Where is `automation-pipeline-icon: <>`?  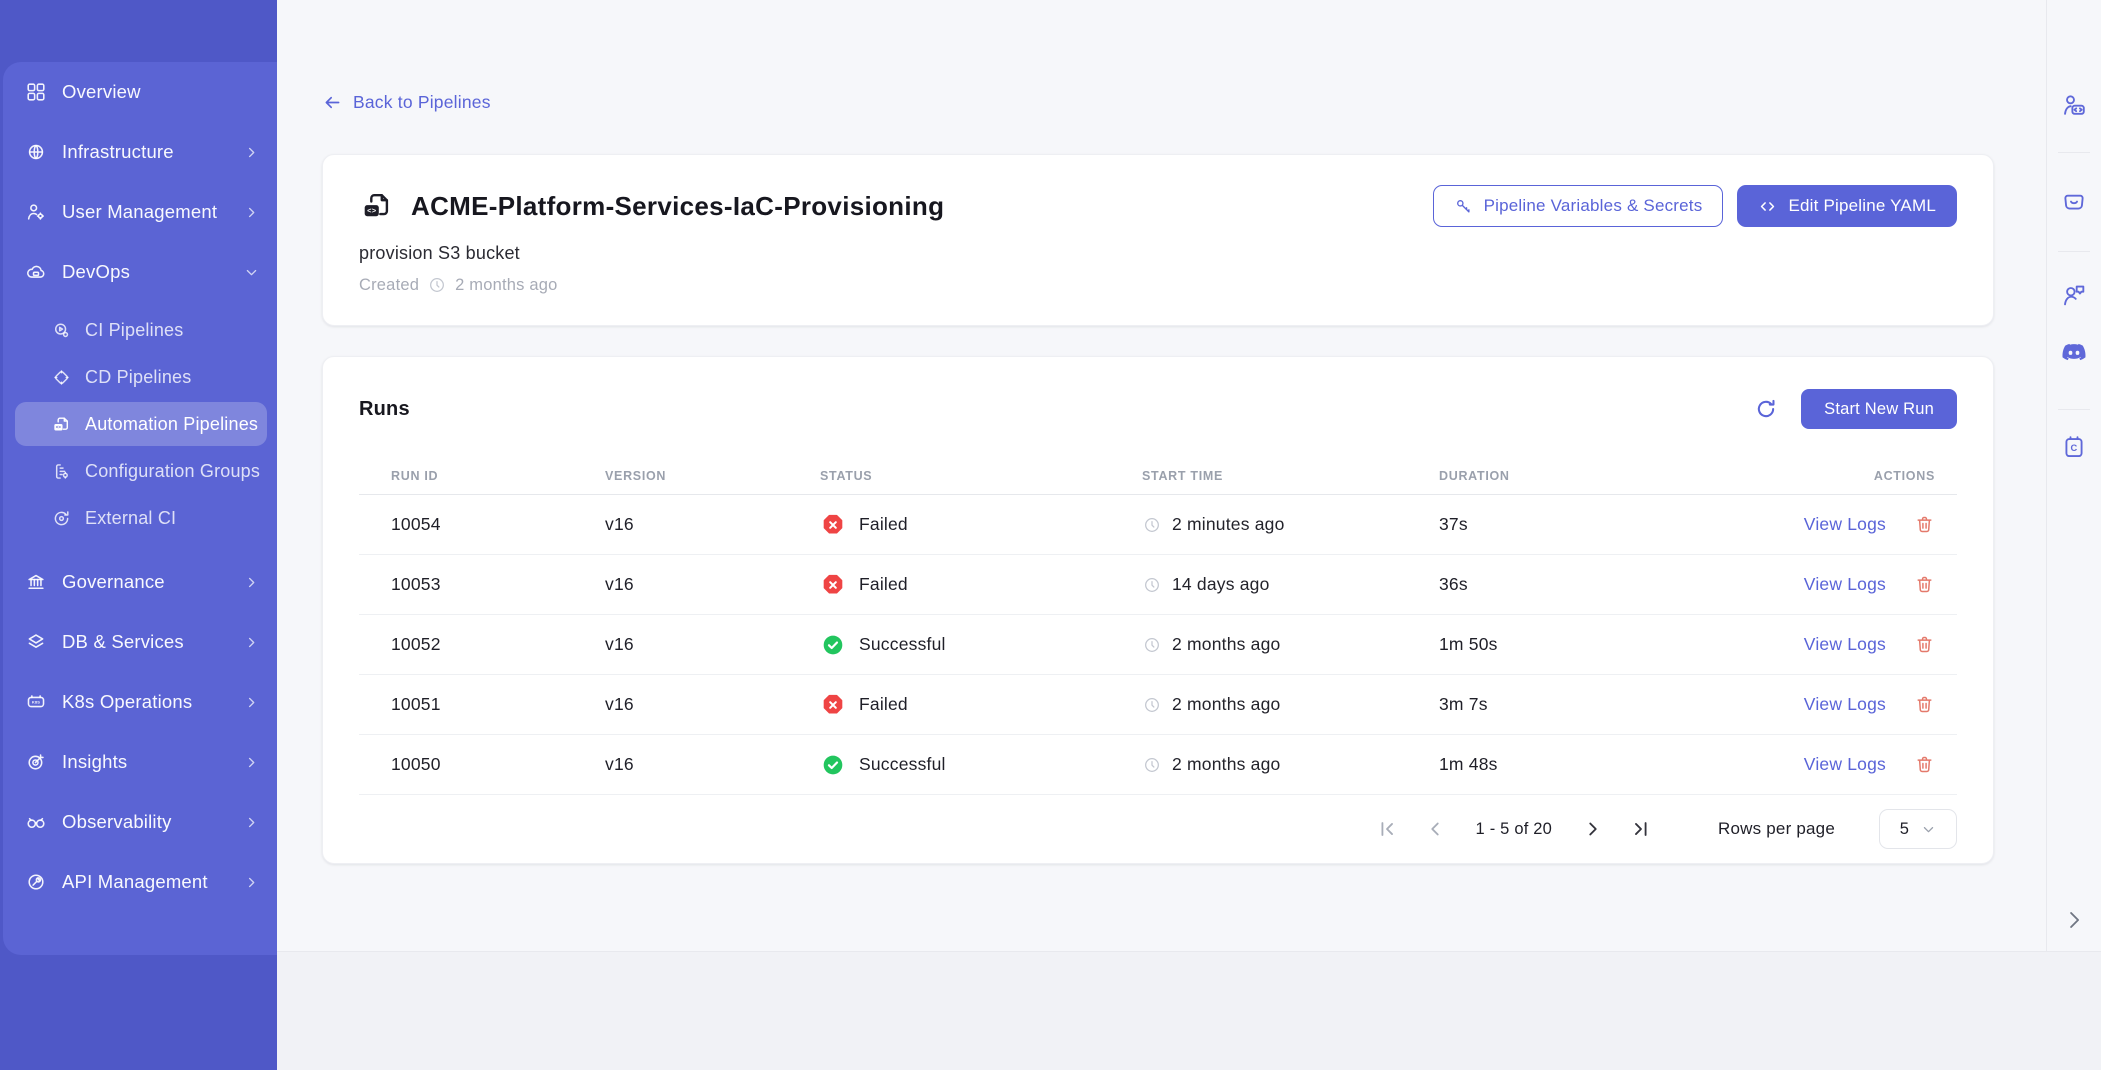
automation-pipeline-icon: <> is located at coordinates (377, 206).